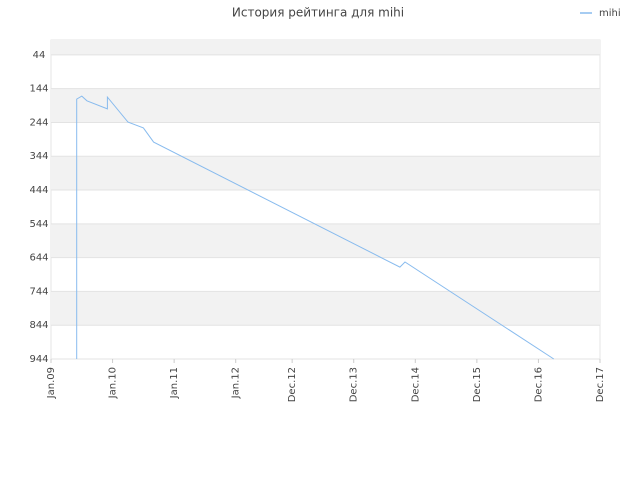  Describe the element at coordinates (538, 384) in the screenshot. I see `x-tick-label: Dec.16` at that location.